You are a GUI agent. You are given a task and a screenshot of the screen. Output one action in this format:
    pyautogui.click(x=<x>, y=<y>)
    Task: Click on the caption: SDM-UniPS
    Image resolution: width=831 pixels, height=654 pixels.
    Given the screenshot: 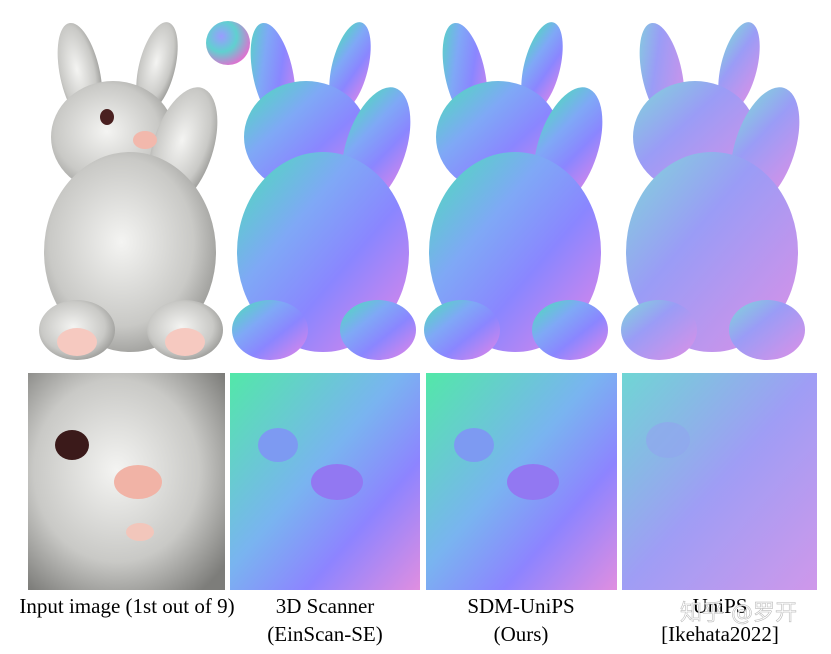 What is the action you would take?
    pyautogui.click(x=520, y=606)
    